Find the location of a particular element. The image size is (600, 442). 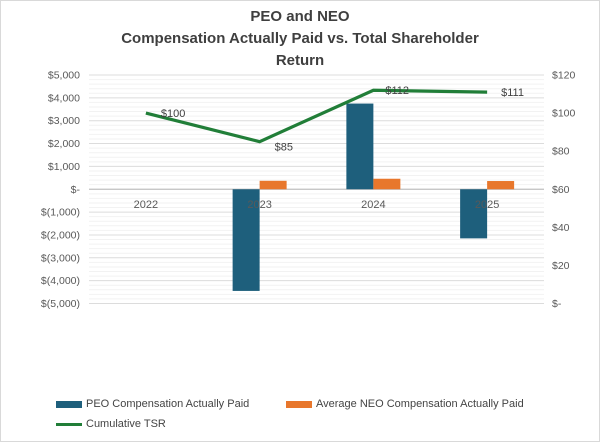

tsr-point-label-2022: $100 is located at coordinates (173, 114).